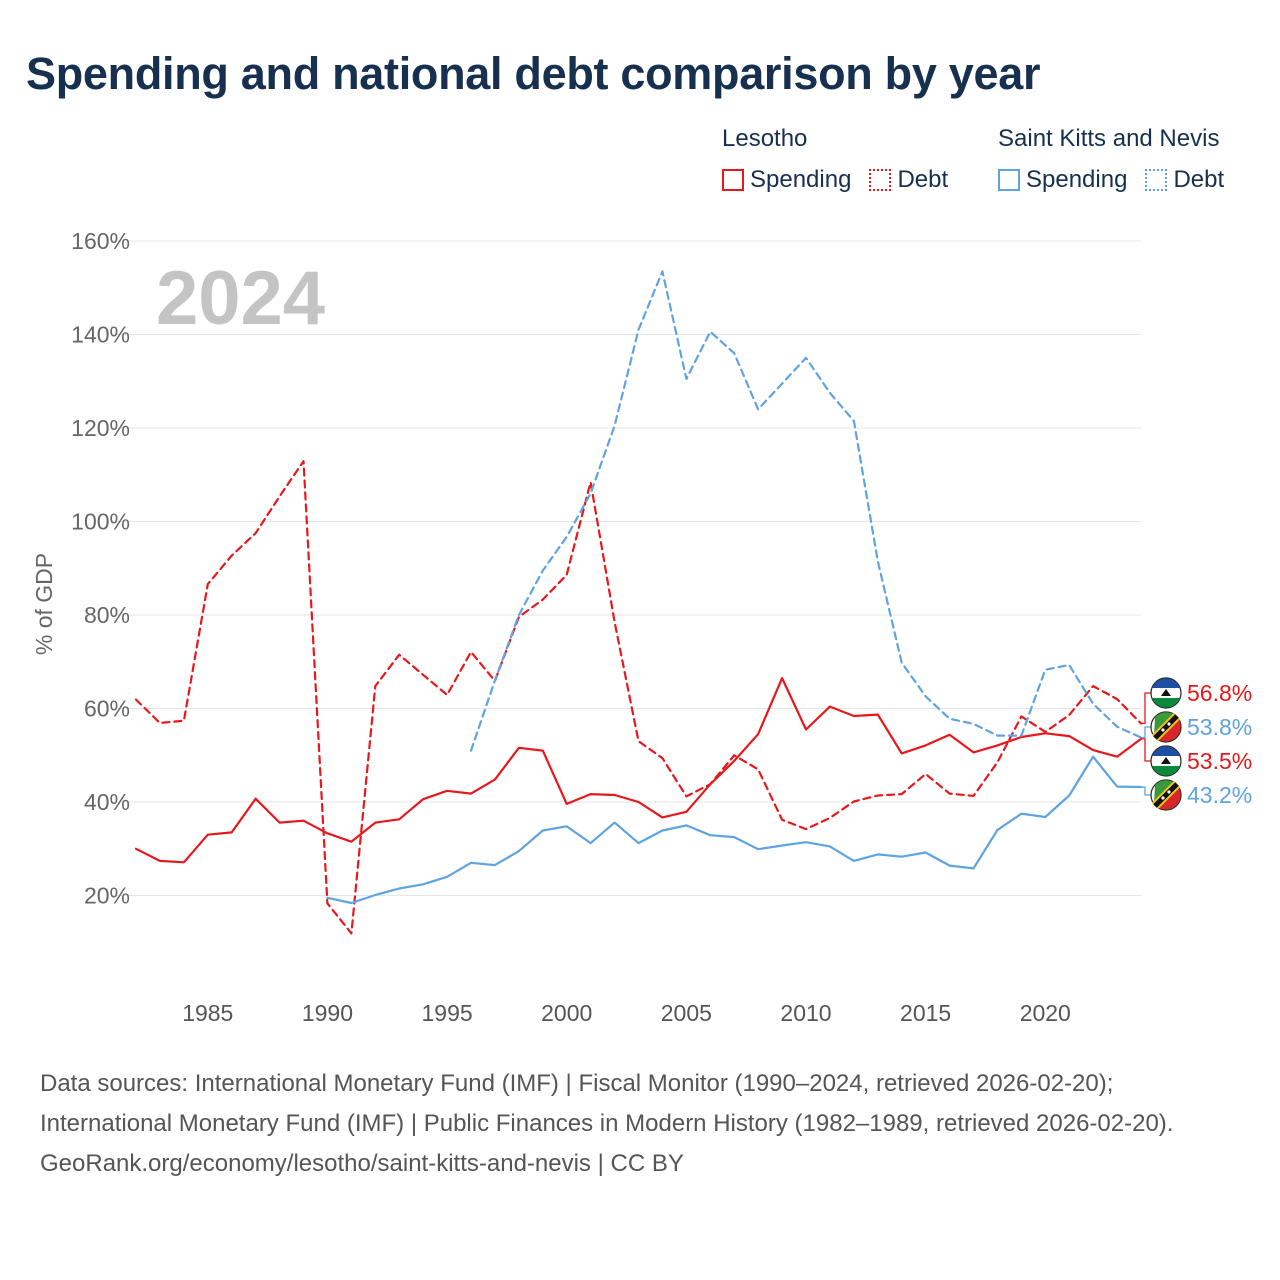 The width and height of the screenshot is (1280, 1280). Describe the element at coordinates (1219, 693) in the screenshot. I see `end-value-label: 56.8%` at that location.